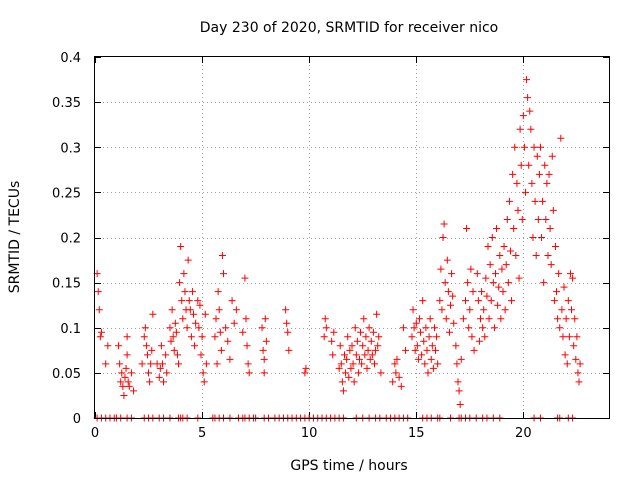  I want to click on x-tick-label: 5, so click(202, 433).